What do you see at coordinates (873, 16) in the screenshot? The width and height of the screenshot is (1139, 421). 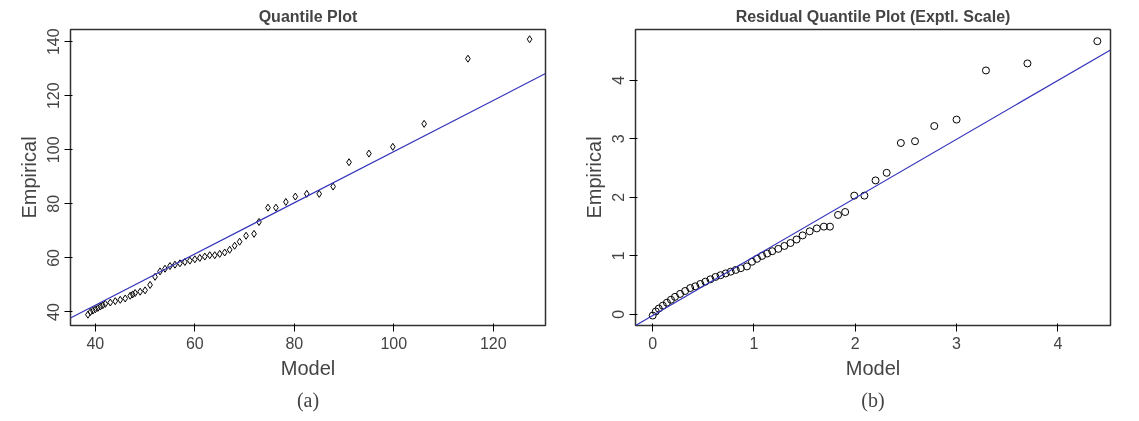 I see `chart-title: Residual Quantile Plot (Exptl. Scale)` at bounding box center [873, 16].